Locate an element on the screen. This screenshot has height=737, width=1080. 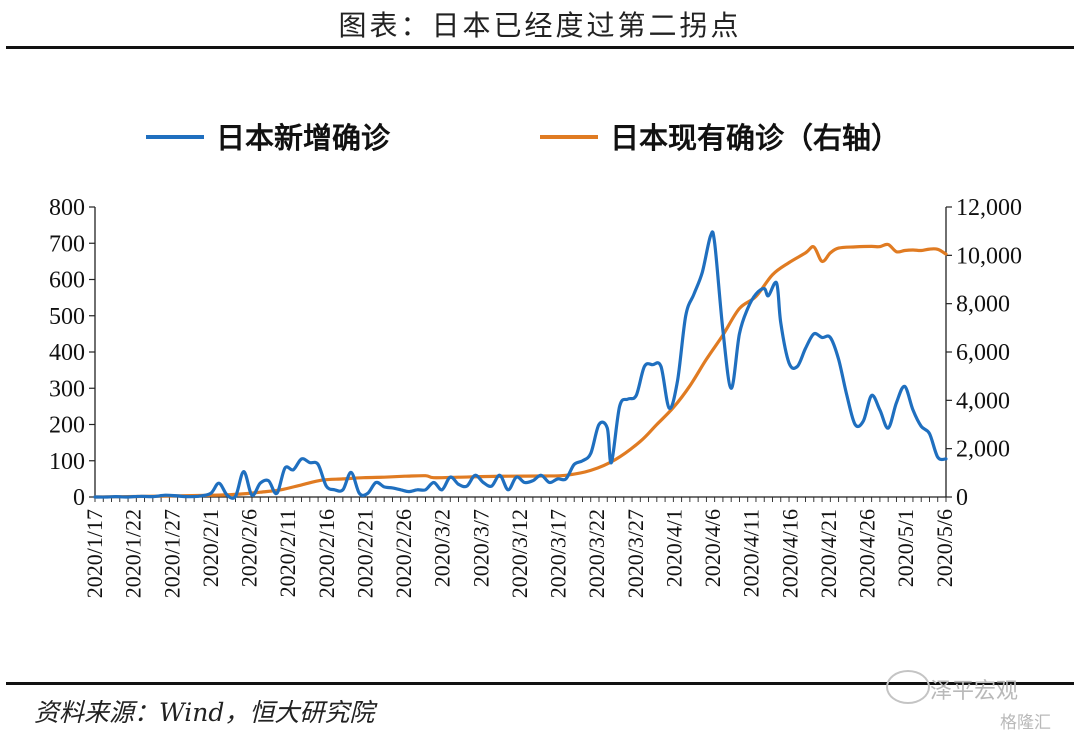
x-tick-label: 2020/1/27 is located at coordinates (171, 553).